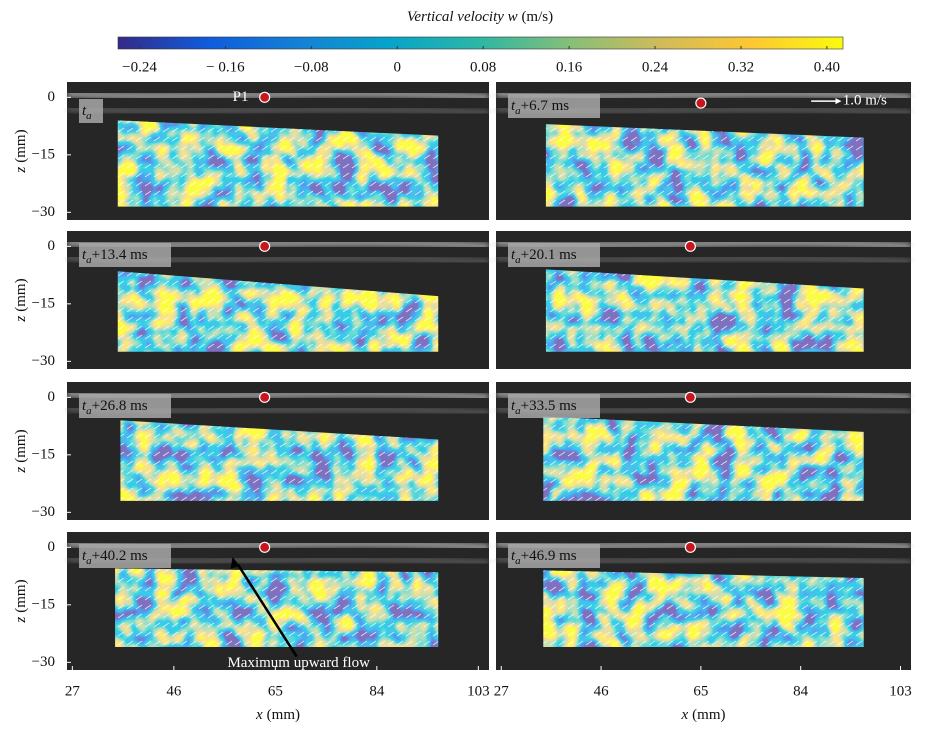 Image resolution: width=939 pixels, height=739 pixels. What do you see at coordinates (545, 106) in the screenshot?
I see `time-offset: +6.7 ms` at bounding box center [545, 106].